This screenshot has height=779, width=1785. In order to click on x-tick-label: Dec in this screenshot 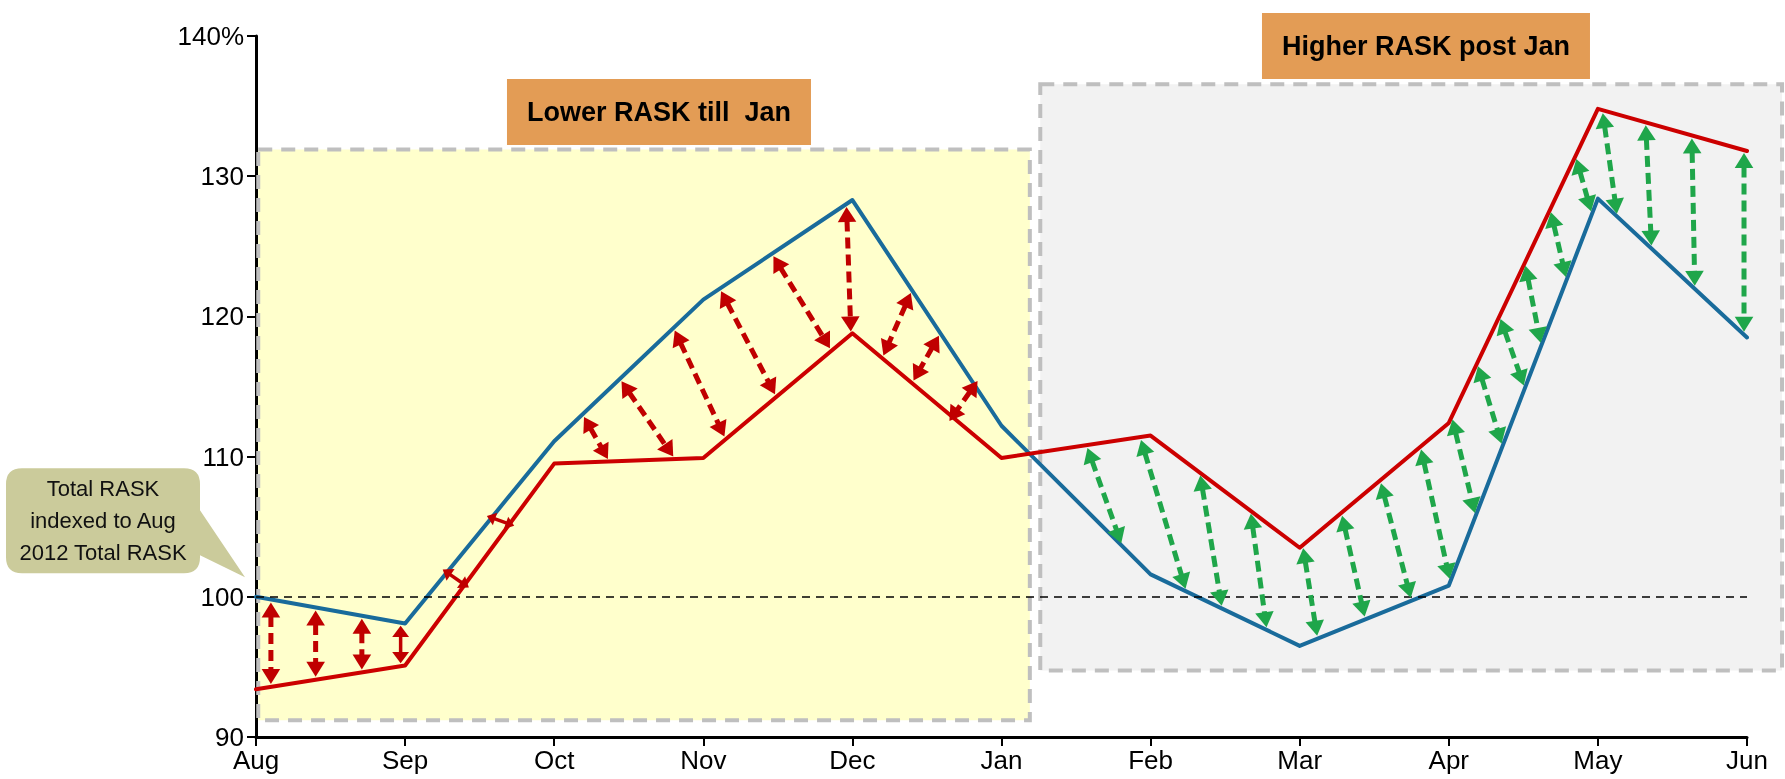, I will do `click(852, 760)`.